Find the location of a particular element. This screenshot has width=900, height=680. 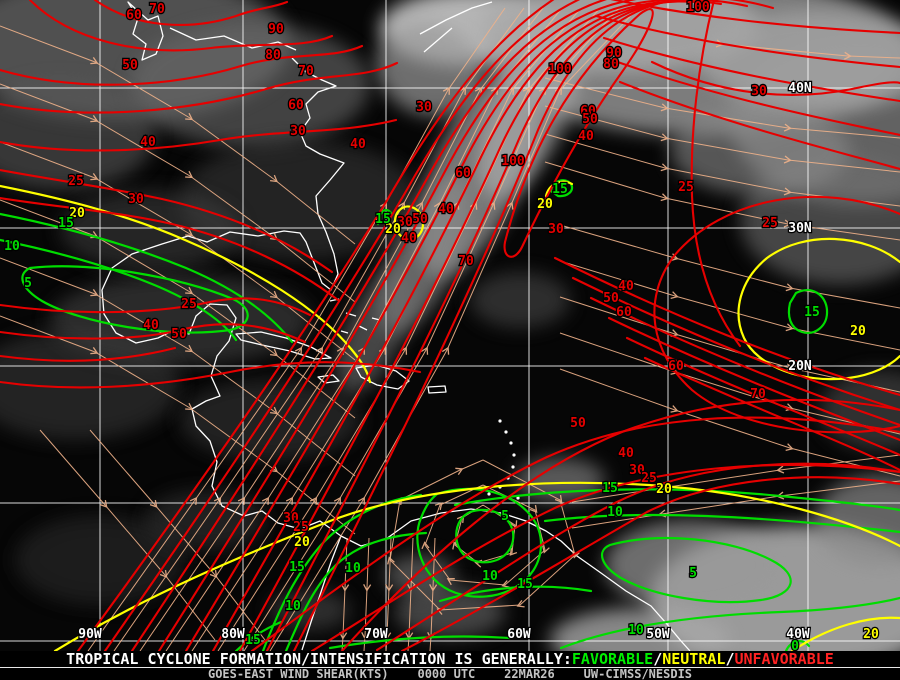

contour-label: 70 is located at coordinates (306, 71).